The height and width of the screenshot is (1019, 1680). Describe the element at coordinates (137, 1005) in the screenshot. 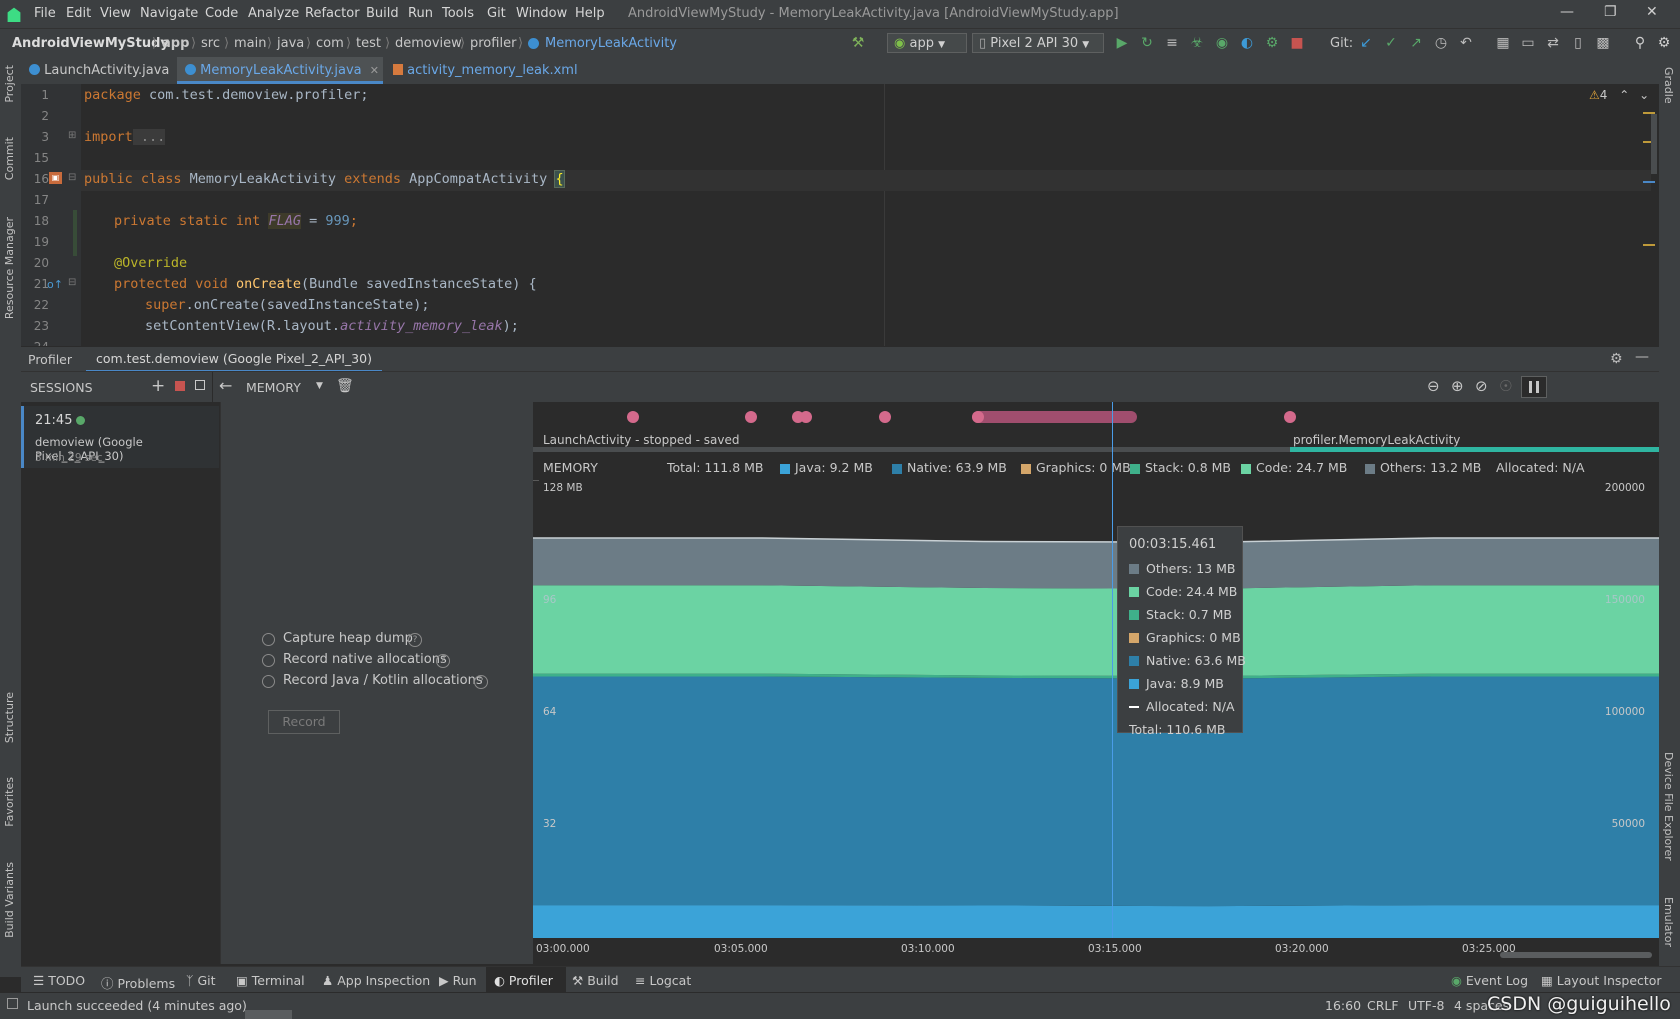

I see `status-message: Launch succeeded (4 minutes ago)` at that location.